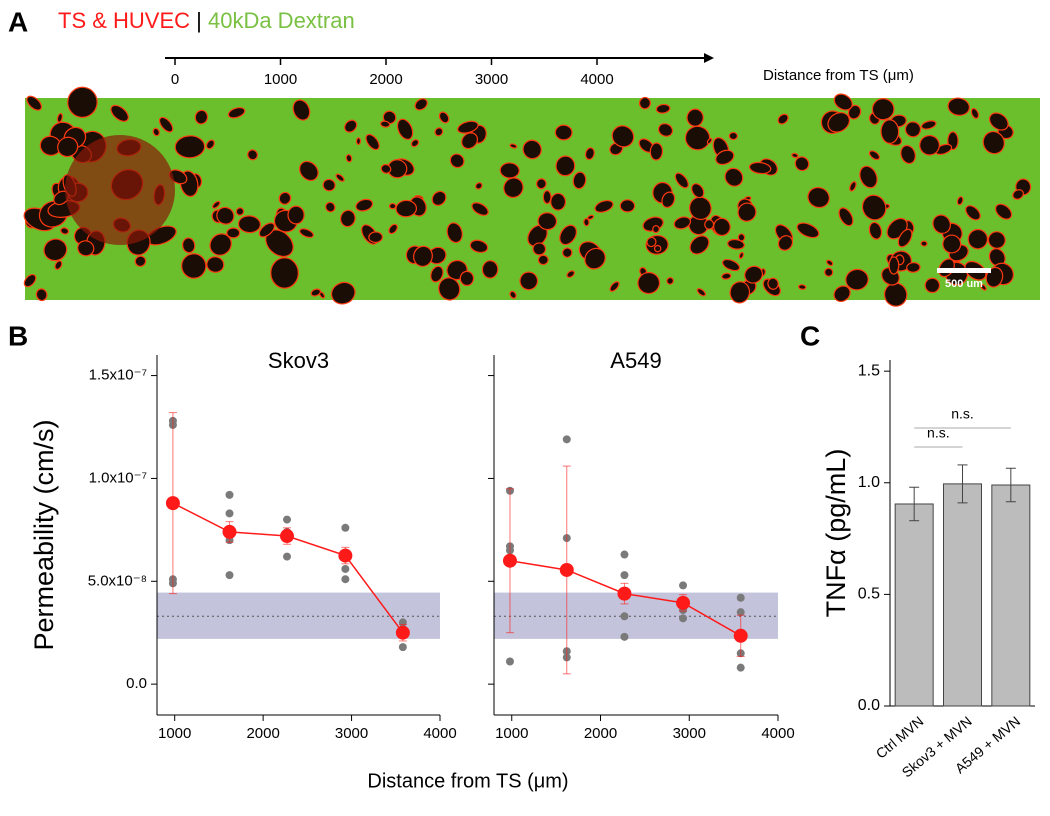  Describe the element at coordinates (298, 615) in the screenshot. I see `reference-band` at that location.